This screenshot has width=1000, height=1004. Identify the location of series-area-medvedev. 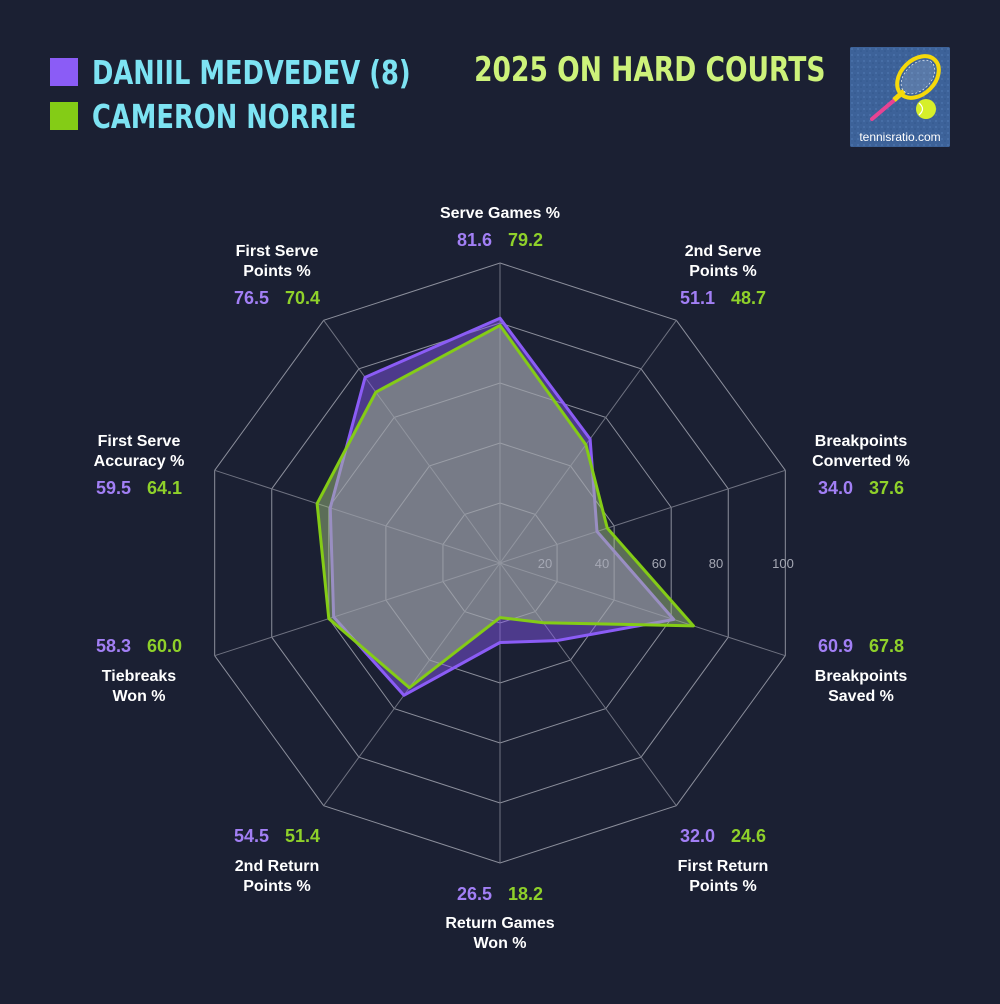
(502, 506).